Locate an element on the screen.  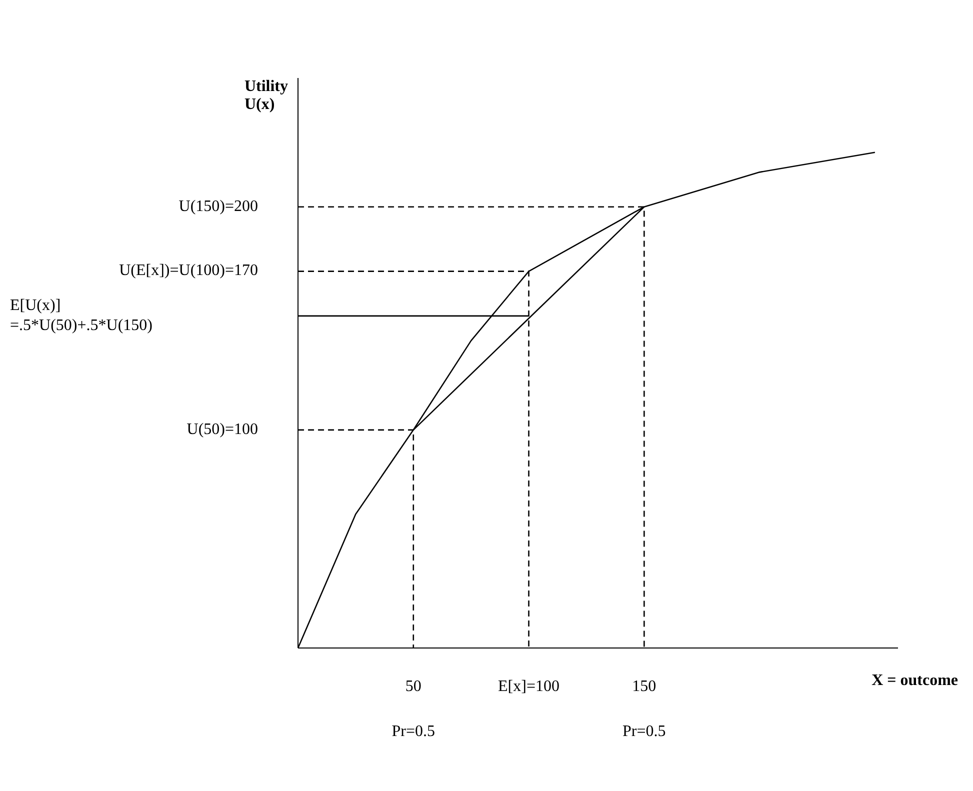
text: U(E[x])=U(100)=170 is located at coordinates (188, 271).